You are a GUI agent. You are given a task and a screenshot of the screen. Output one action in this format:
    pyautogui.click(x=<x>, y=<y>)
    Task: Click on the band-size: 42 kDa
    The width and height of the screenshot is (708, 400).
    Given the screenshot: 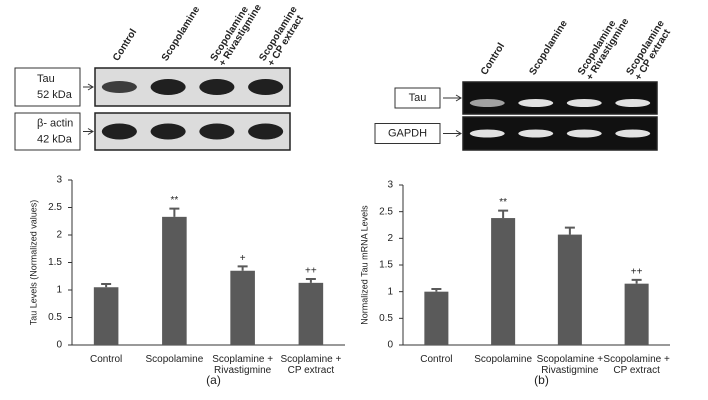 What is the action you would take?
    pyautogui.click(x=55, y=139)
    